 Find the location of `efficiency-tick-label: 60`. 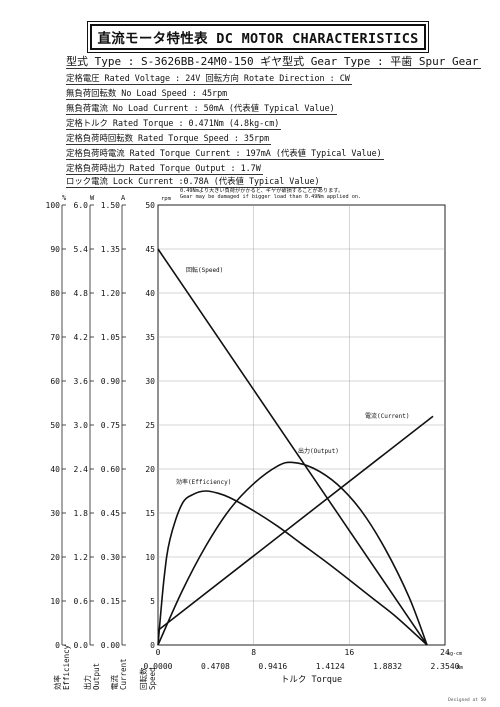

efficiency-tick-label: 60 is located at coordinates (55, 381).